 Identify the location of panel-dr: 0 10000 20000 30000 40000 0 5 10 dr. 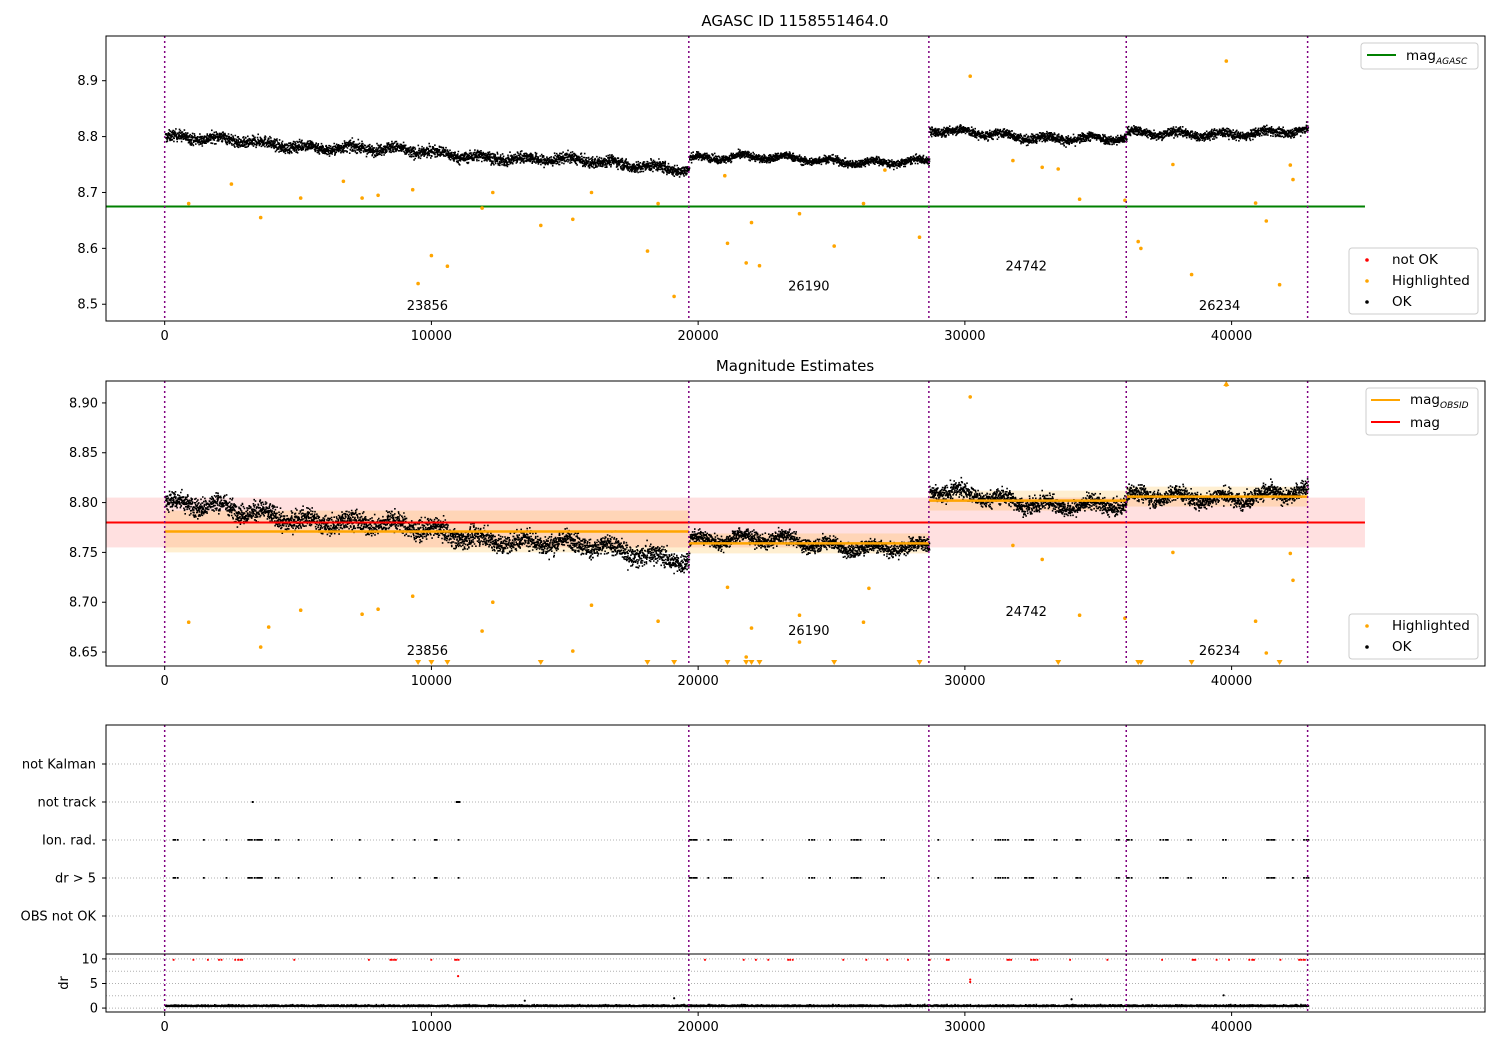
(771, 993).